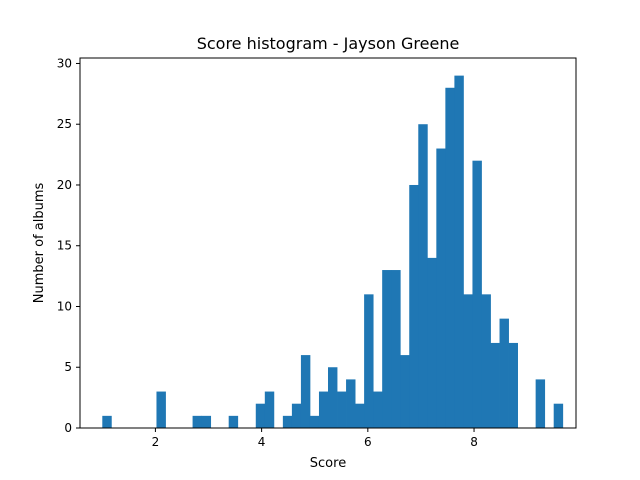  I want to click on y-tick-label: 0, so click(68, 428).